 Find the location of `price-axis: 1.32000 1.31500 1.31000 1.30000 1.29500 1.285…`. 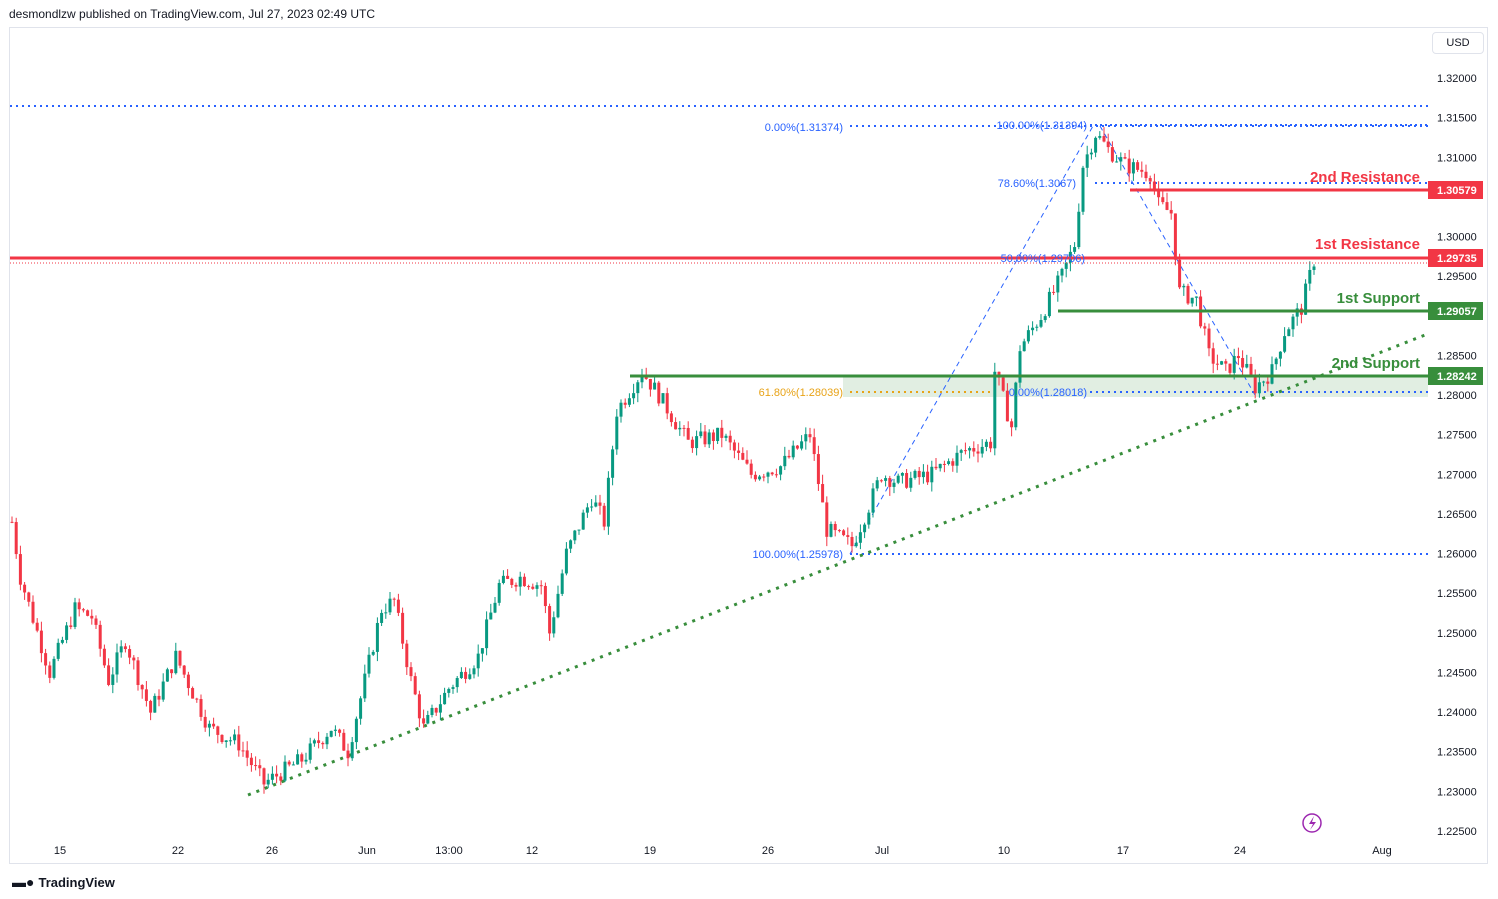

price-axis: 1.32000 1.31500 1.31000 1.30000 1.29500 1.285… is located at coordinates (1457, 455).